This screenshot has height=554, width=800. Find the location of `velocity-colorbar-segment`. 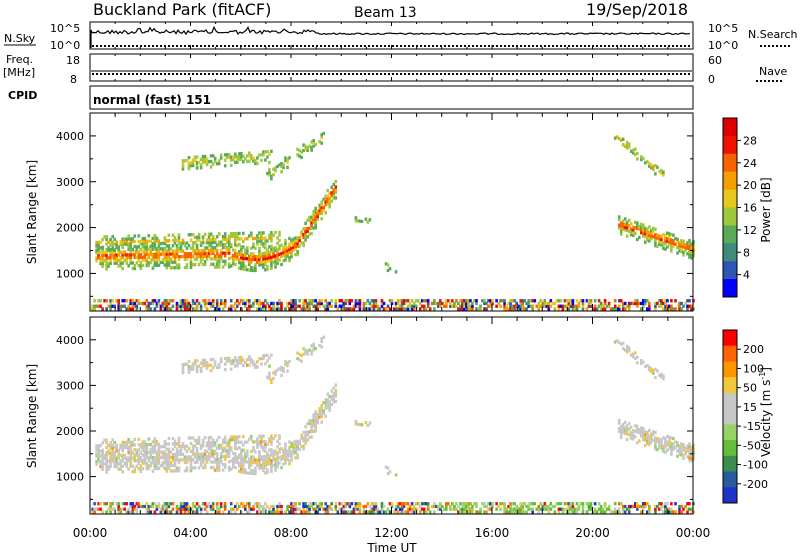

velocity-colorbar-segment is located at coordinates (730, 448).